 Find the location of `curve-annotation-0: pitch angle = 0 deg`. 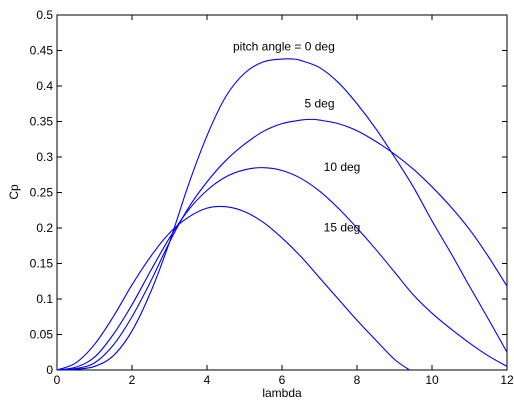

curve-annotation-0: pitch angle = 0 deg is located at coordinates (284, 47).